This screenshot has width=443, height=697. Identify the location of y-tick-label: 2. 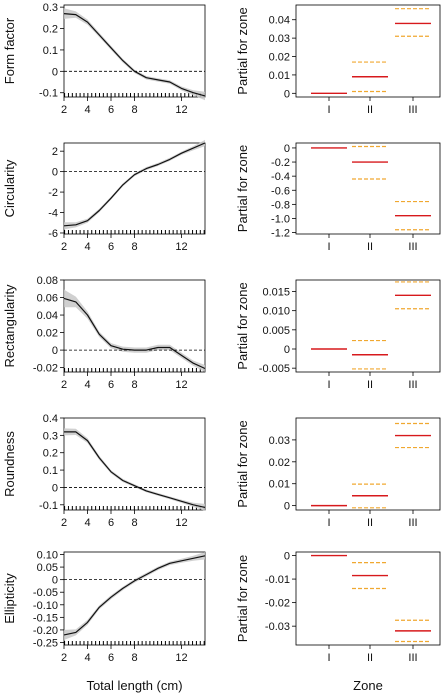
(55, 152).